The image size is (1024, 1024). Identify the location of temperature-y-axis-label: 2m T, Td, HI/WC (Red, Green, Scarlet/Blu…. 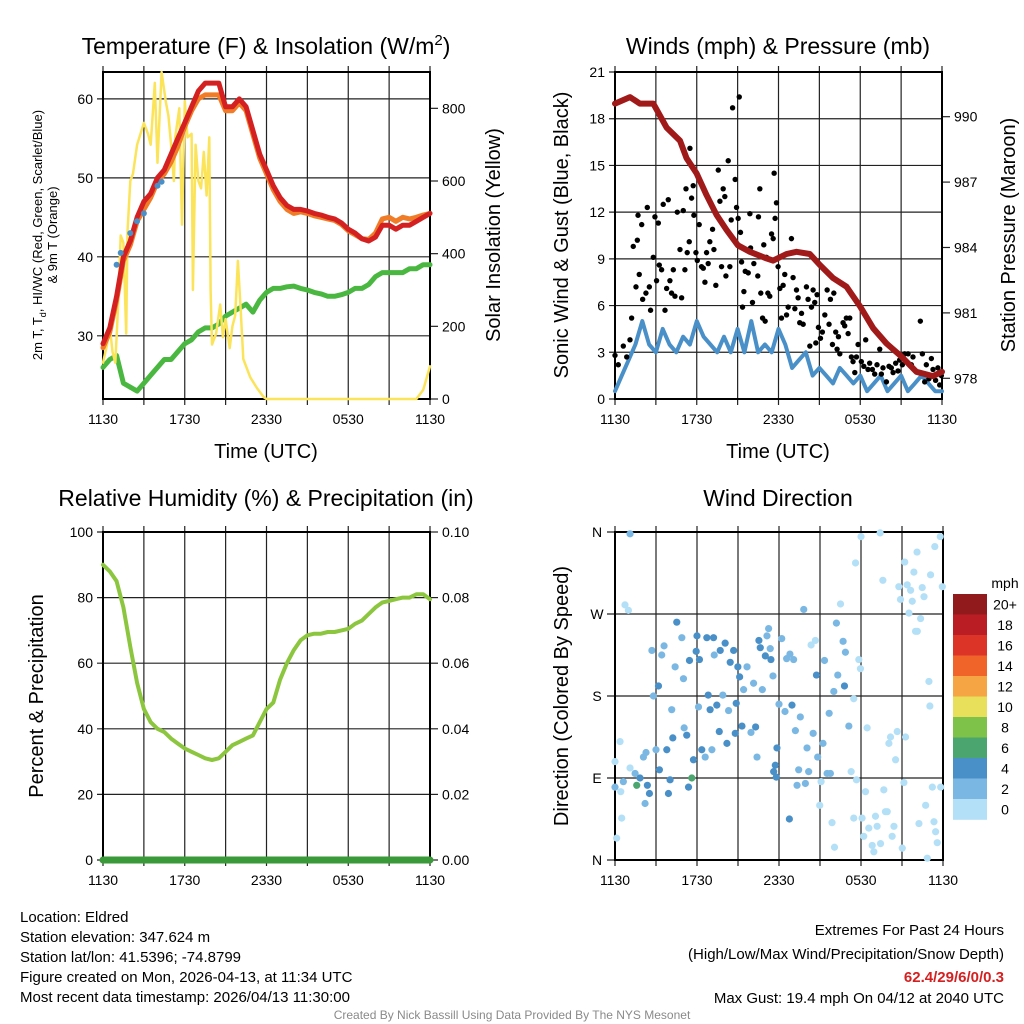
(39, 235).